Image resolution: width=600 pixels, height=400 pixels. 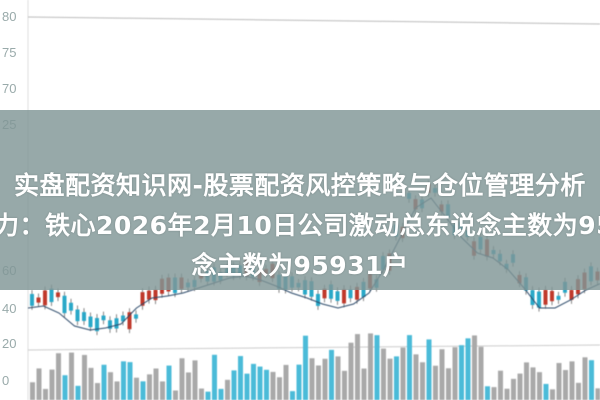 What do you see at coordinates (9, 308) in the screenshot?
I see `axis-tick: 40` at bounding box center [9, 308].